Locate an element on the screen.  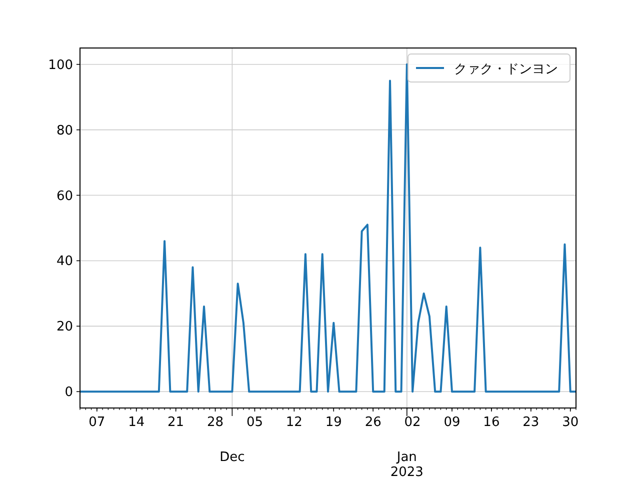
y-tick-label: 100 is located at coordinates (60, 65).